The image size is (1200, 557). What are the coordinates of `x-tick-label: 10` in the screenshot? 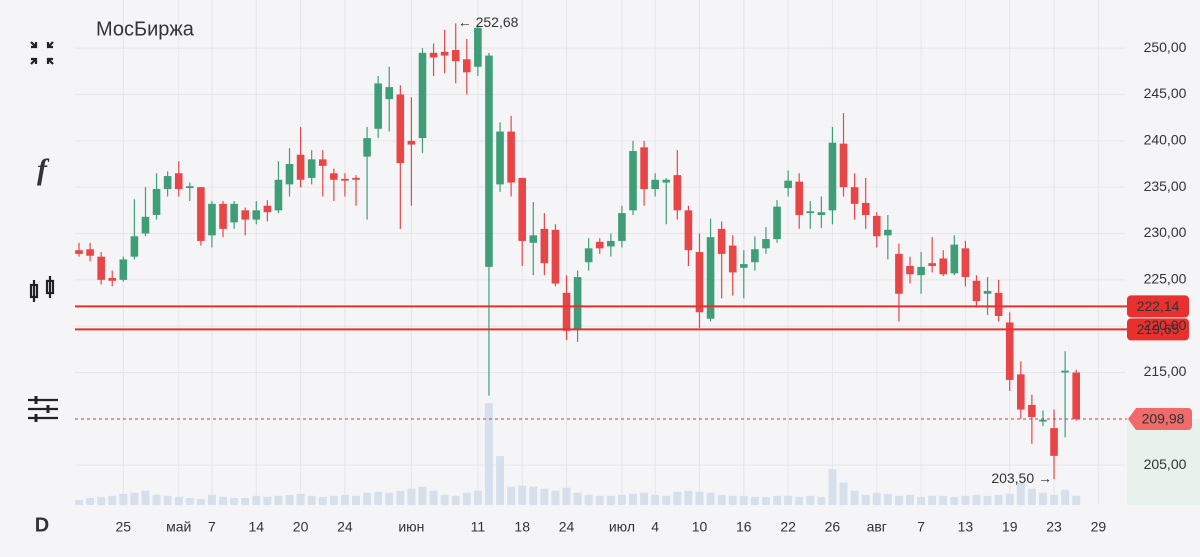 It's located at (700, 527).